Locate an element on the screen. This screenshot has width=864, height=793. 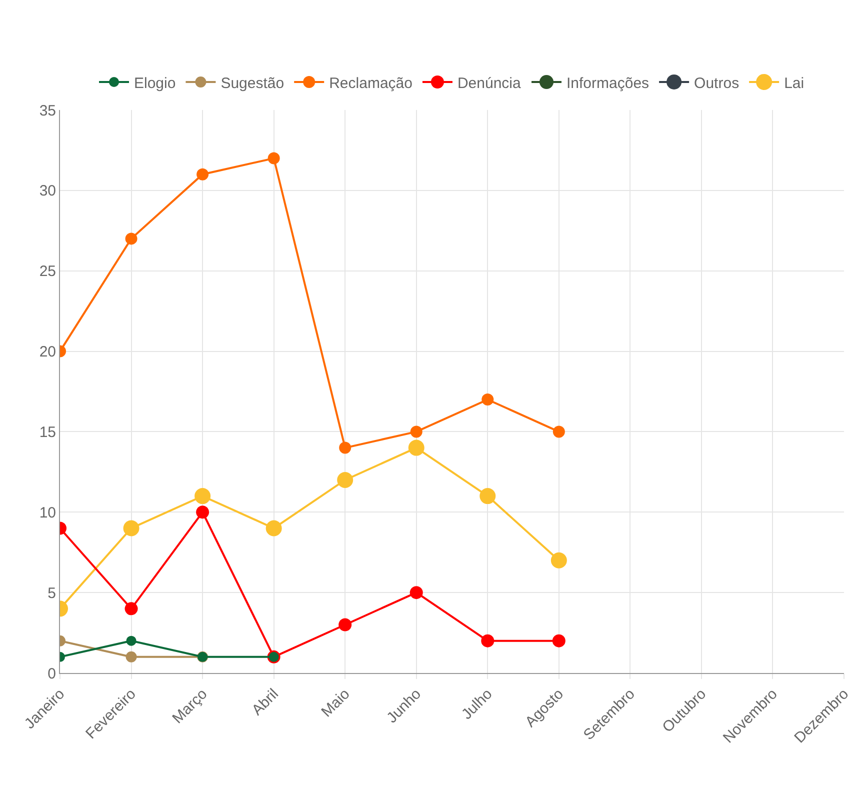
legend-label: Denúncia is located at coordinates (489, 83).